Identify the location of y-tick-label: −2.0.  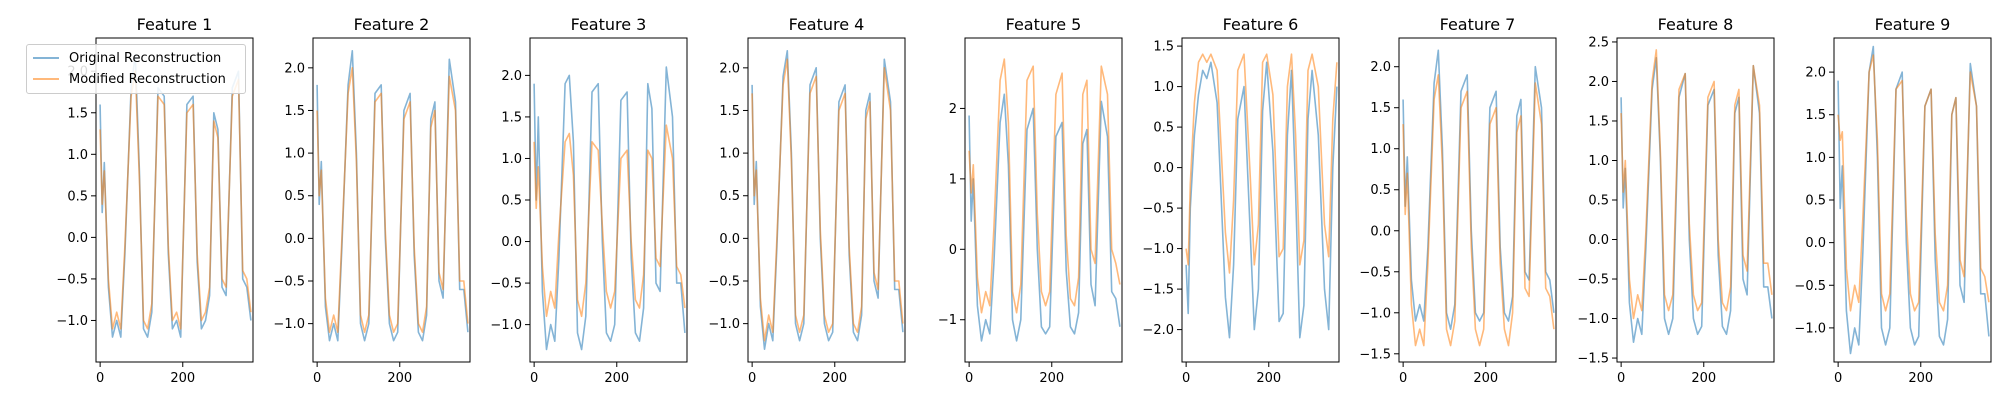
(1158, 330).